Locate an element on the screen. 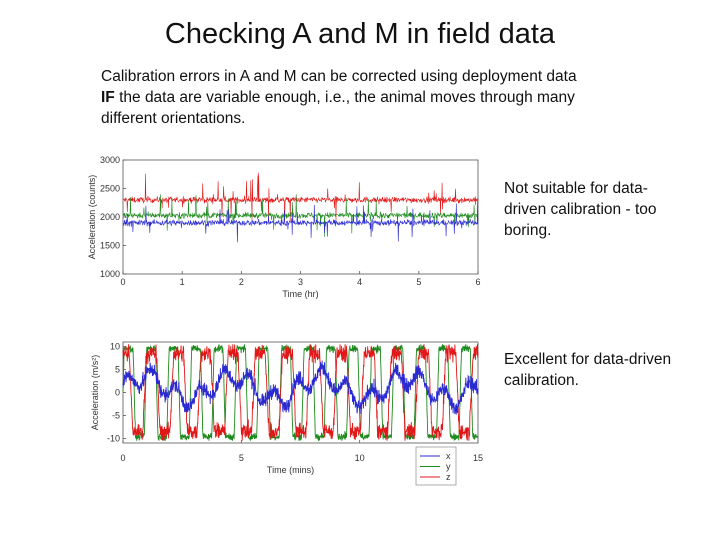  legend-label-z: z is located at coordinates (448, 477).